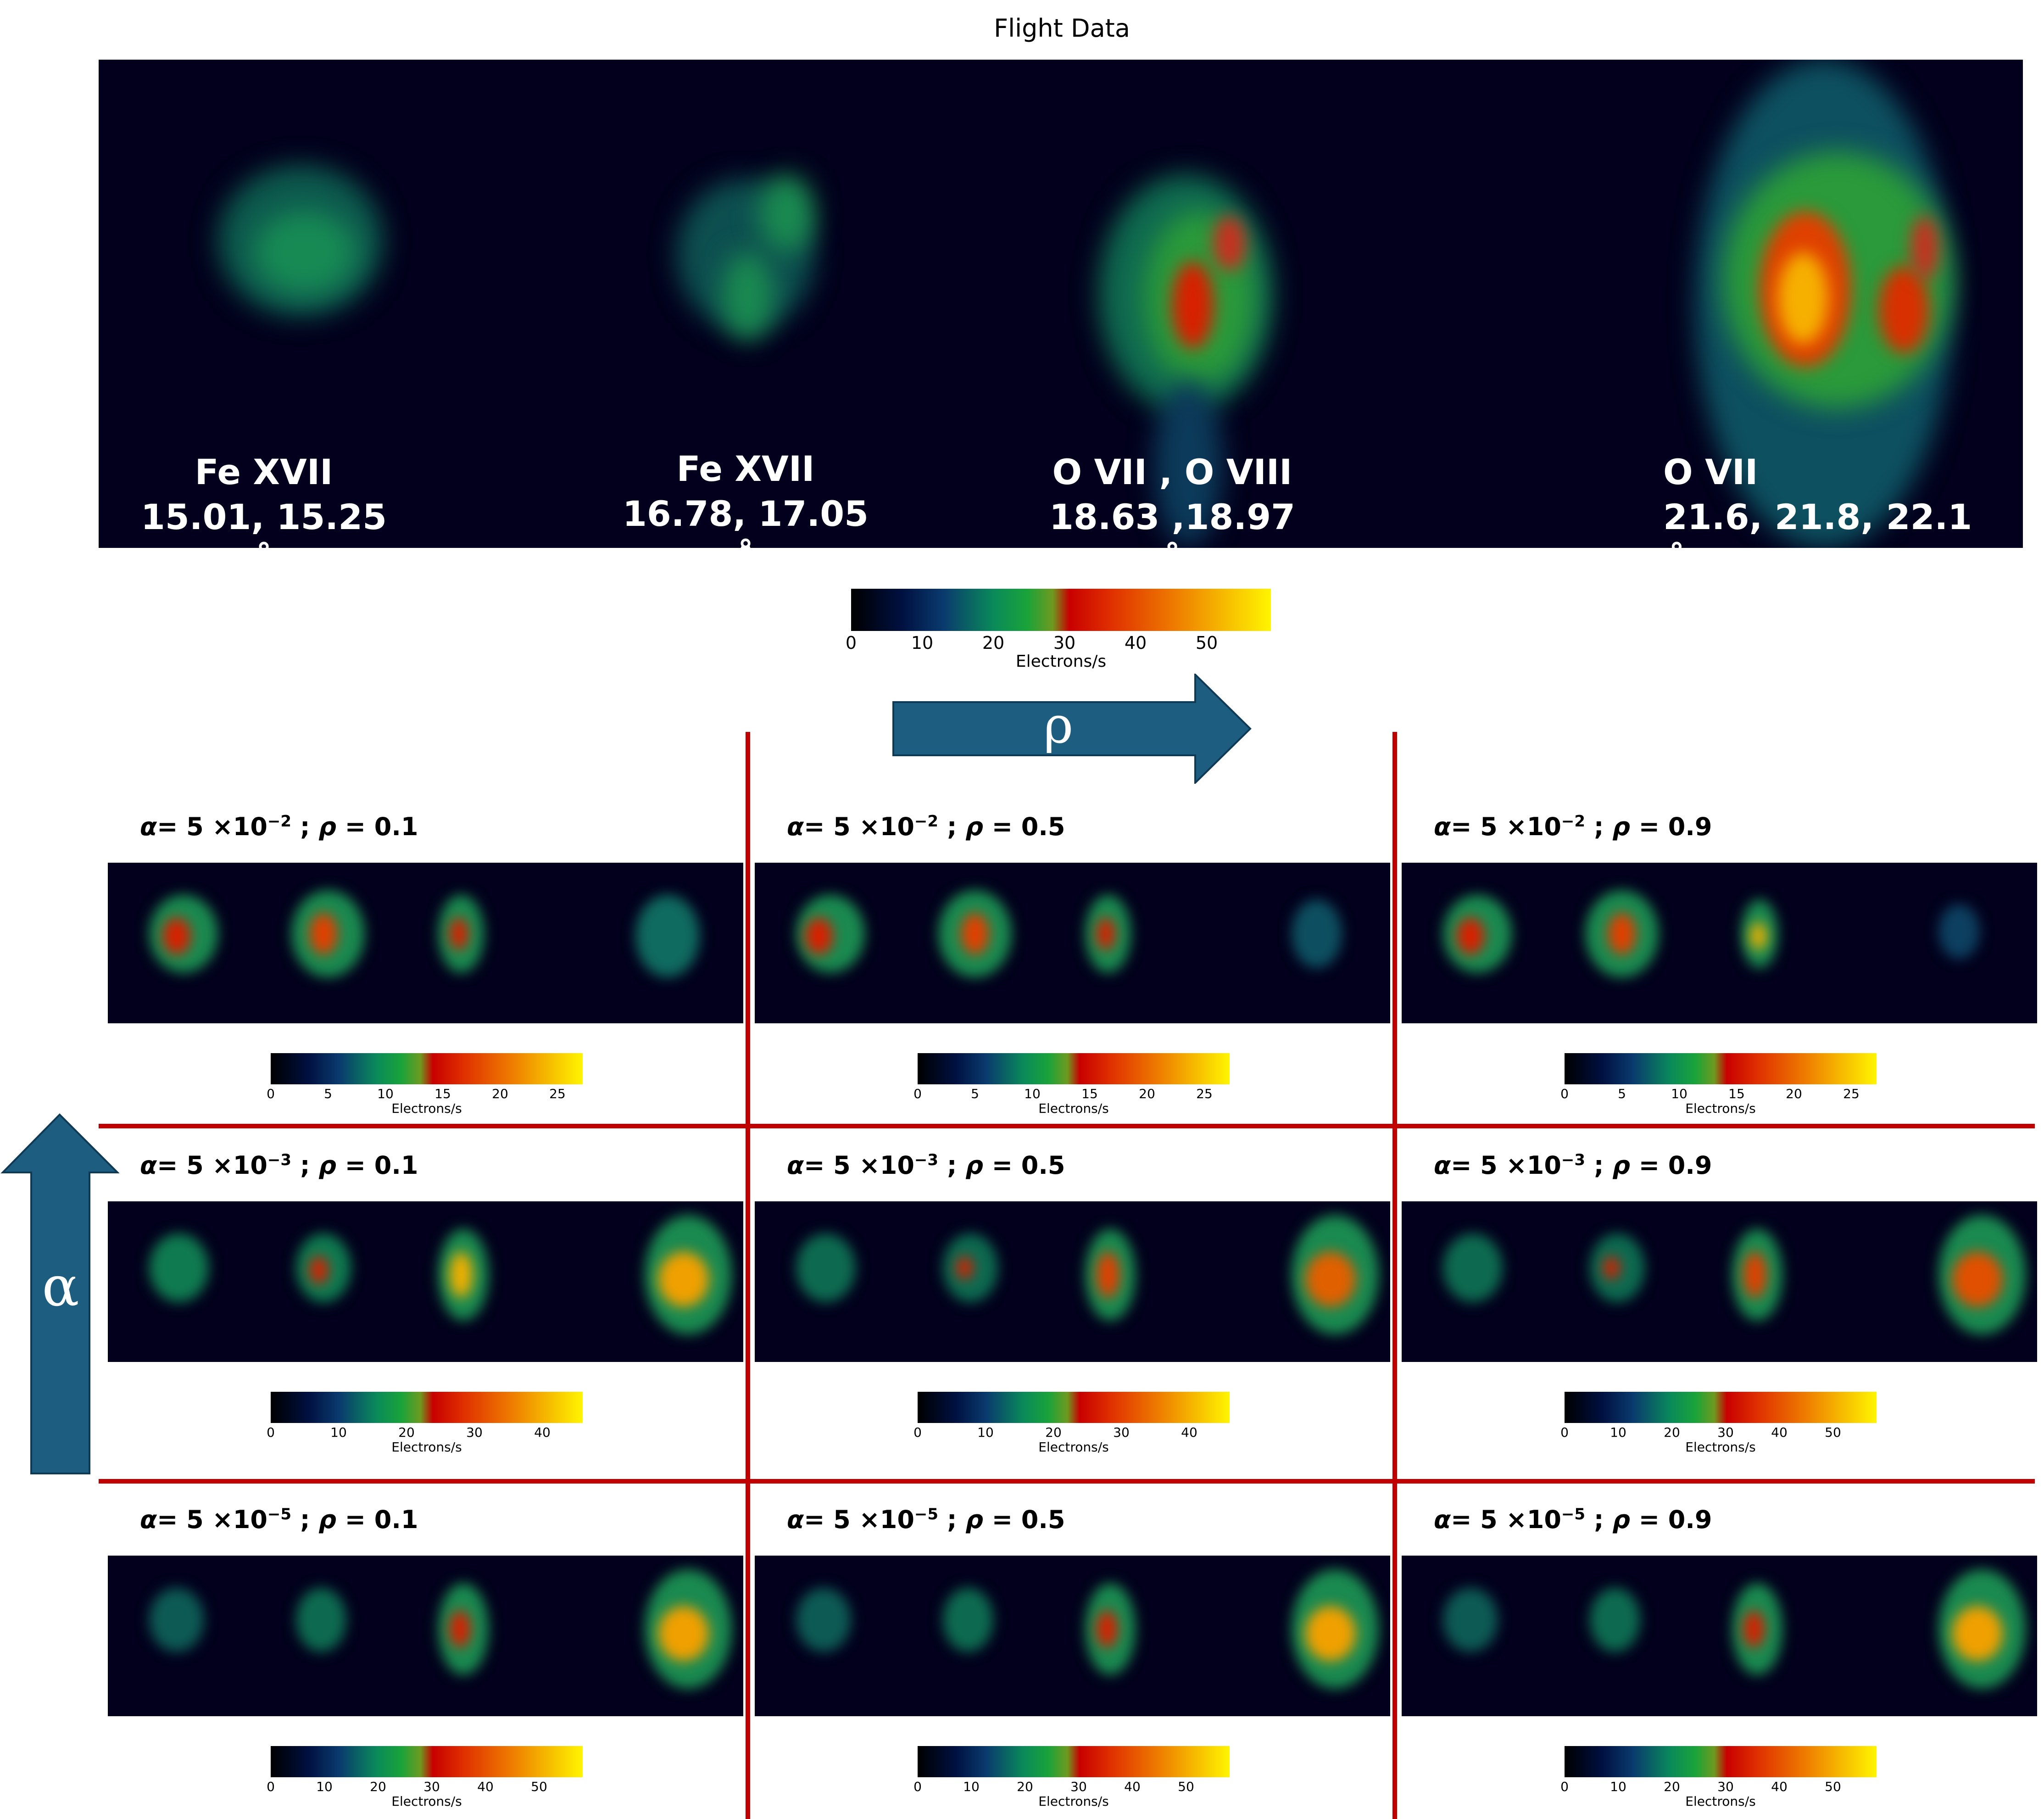 The height and width of the screenshot is (1819, 2044). What do you see at coordinates (279, 1519) in the screenshot?
I see `panel-title: α= 5 ×10−5 ; ρ = 0.1` at bounding box center [279, 1519].